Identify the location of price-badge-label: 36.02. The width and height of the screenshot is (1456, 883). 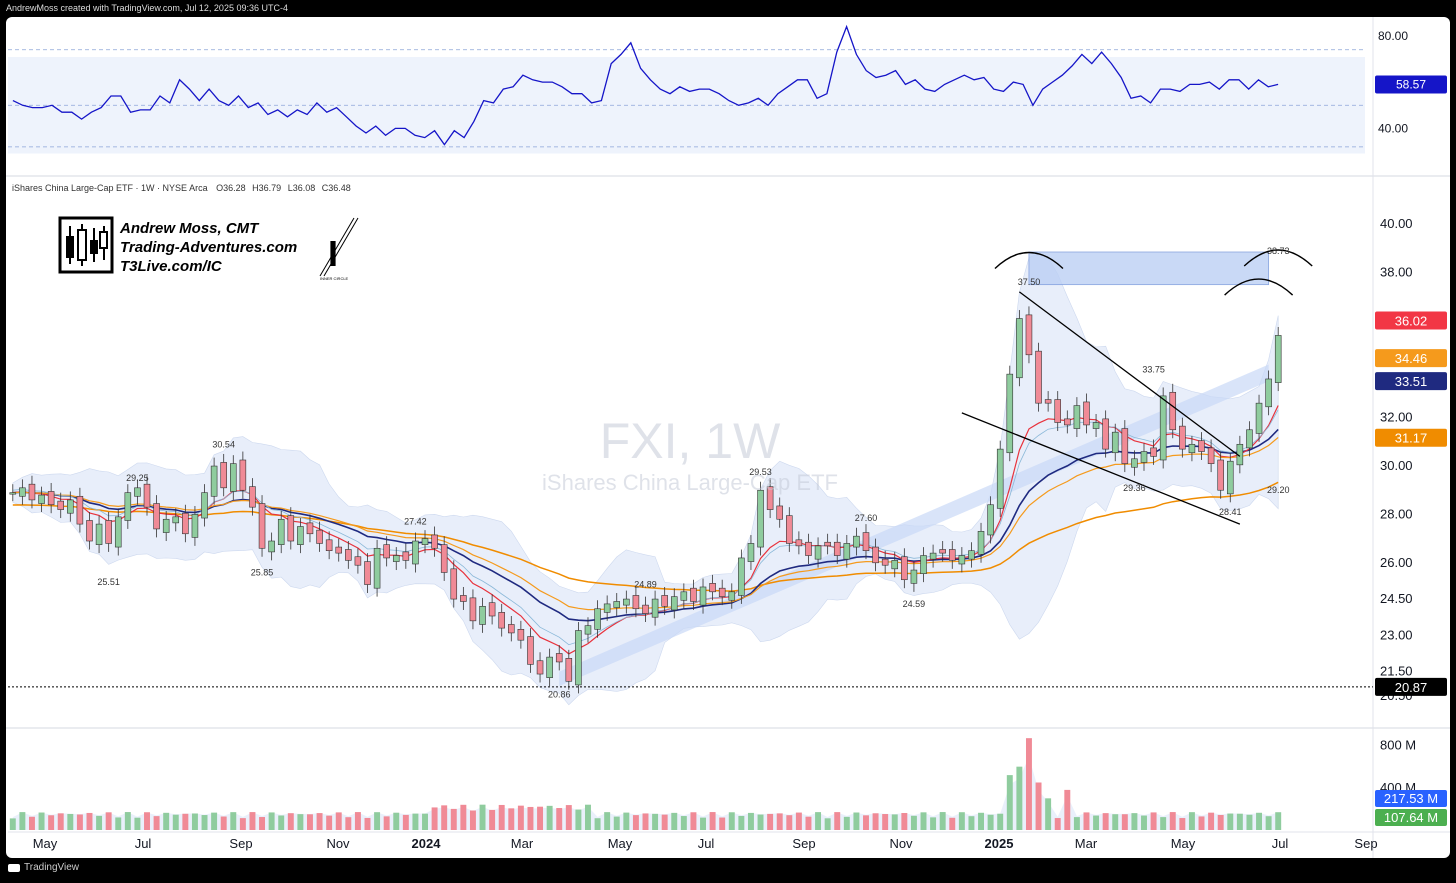
(1411, 320).